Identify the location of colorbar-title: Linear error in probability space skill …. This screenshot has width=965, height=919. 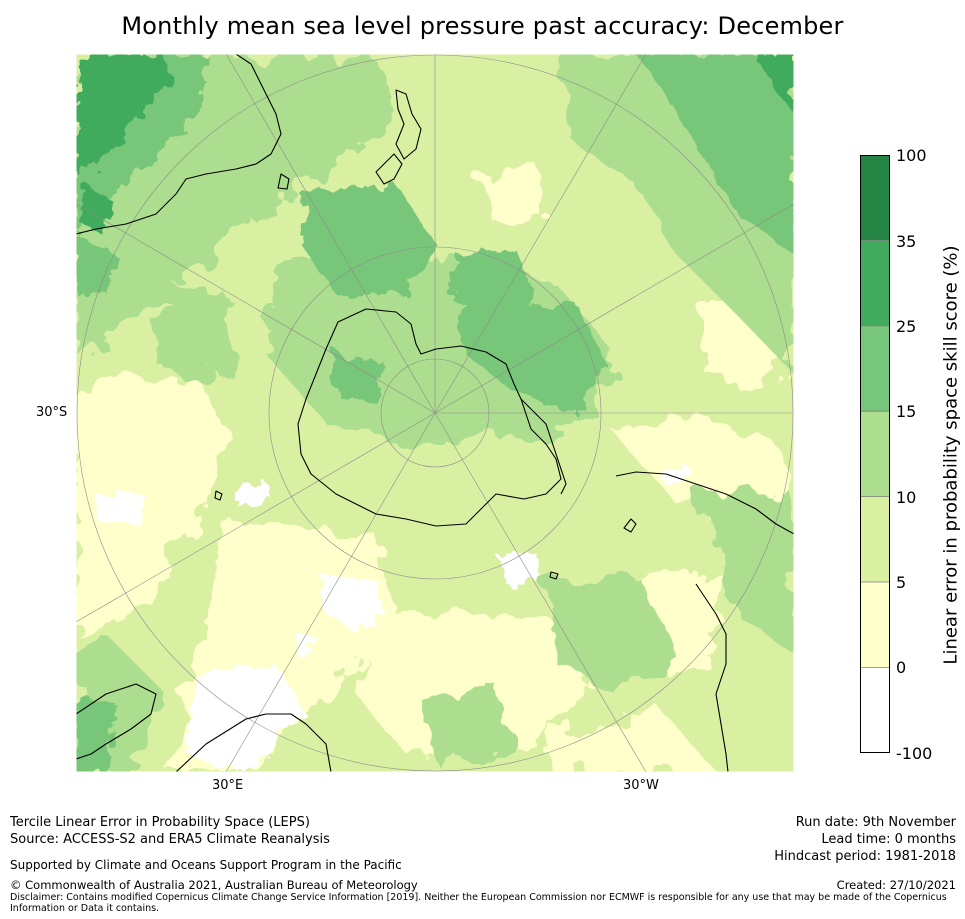
(951, 455).